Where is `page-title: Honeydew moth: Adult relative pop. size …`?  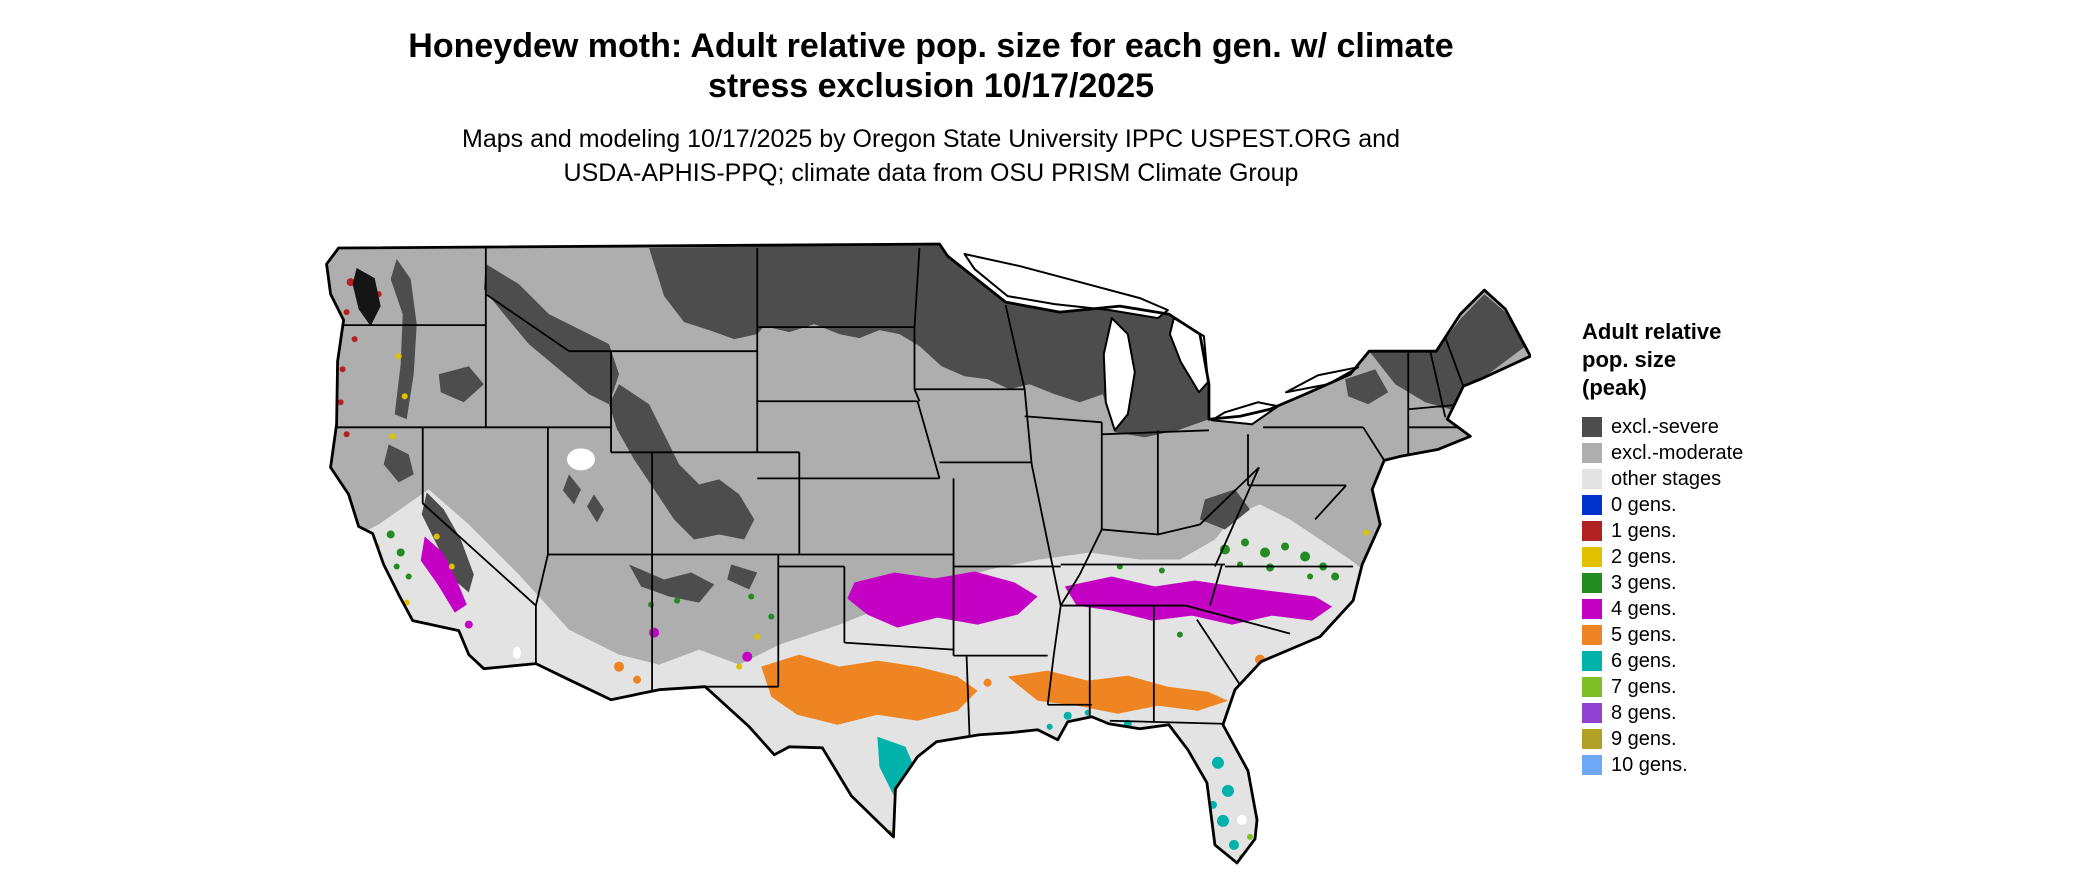
page-title: Honeydew moth: Adult relative pop. size … is located at coordinates (931, 66).